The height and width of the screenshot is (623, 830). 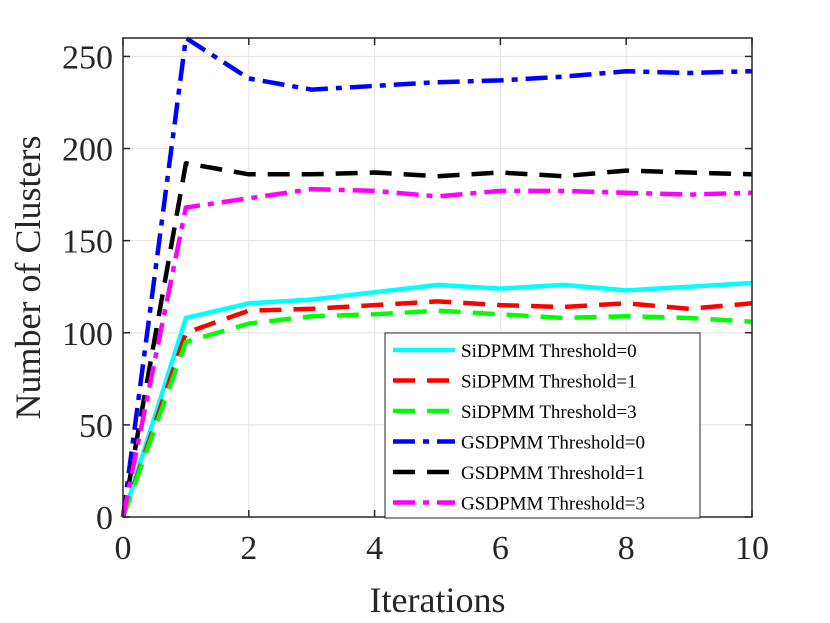 What do you see at coordinates (752, 548) in the screenshot?
I see `x-tick-label: 10` at bounding box center [752, 548].